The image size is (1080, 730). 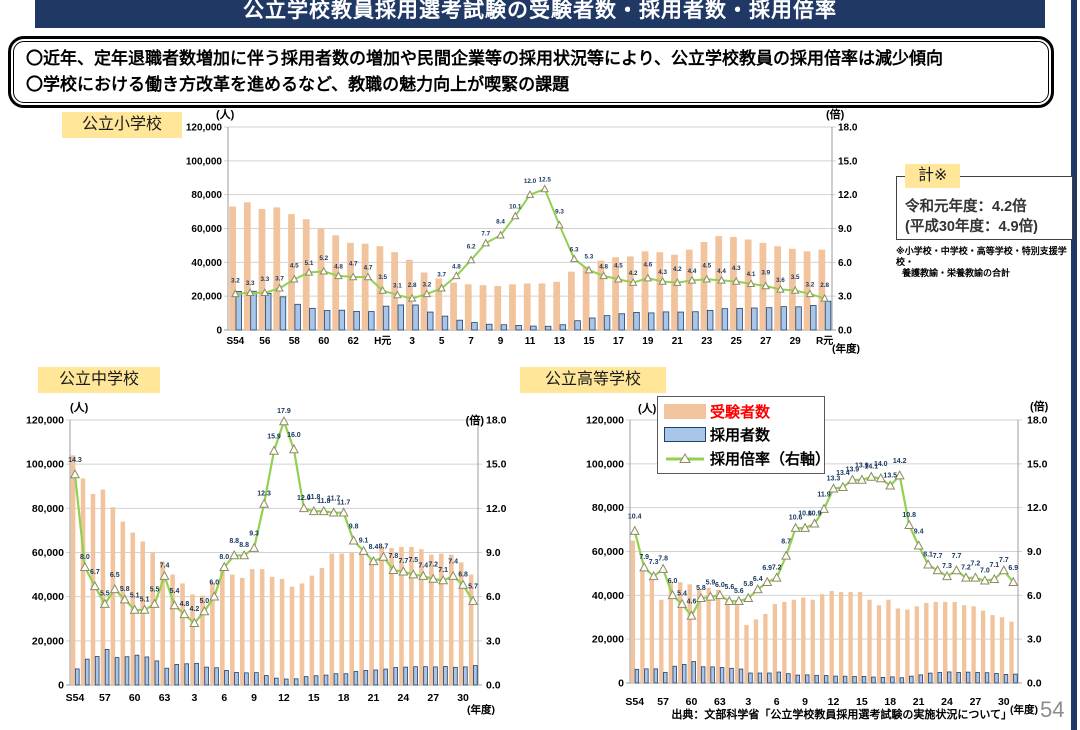 I want to click on svg-text: 4.4, so click(x=721, y=271).